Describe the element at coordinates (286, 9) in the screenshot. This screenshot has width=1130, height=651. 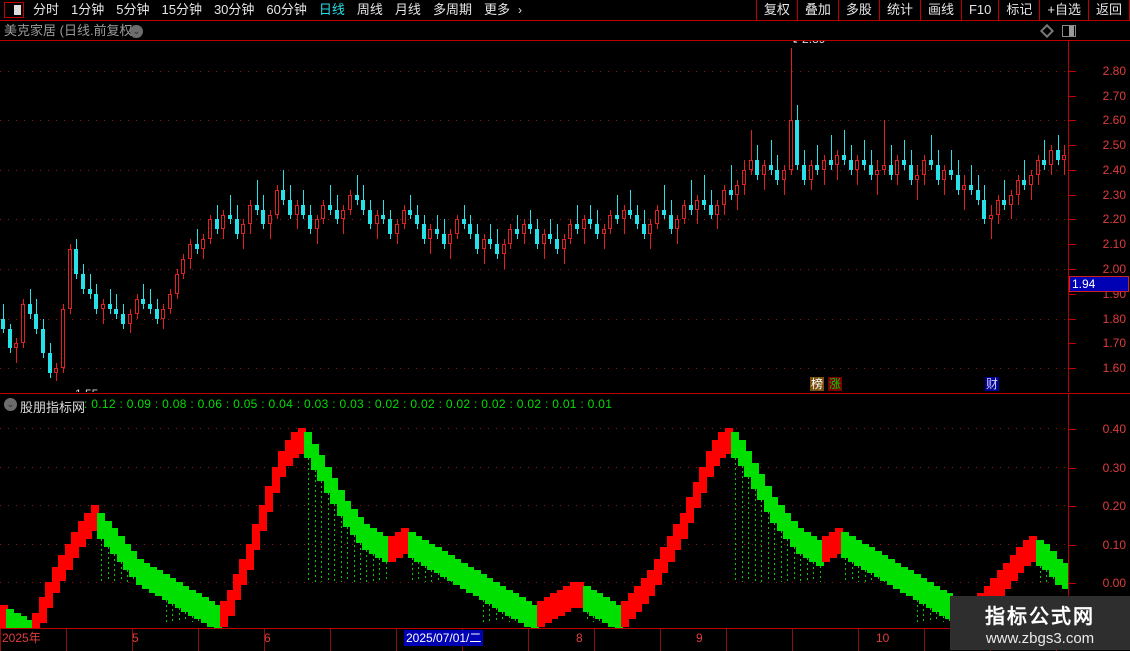
I see `period-5: 60分钟` at that location.